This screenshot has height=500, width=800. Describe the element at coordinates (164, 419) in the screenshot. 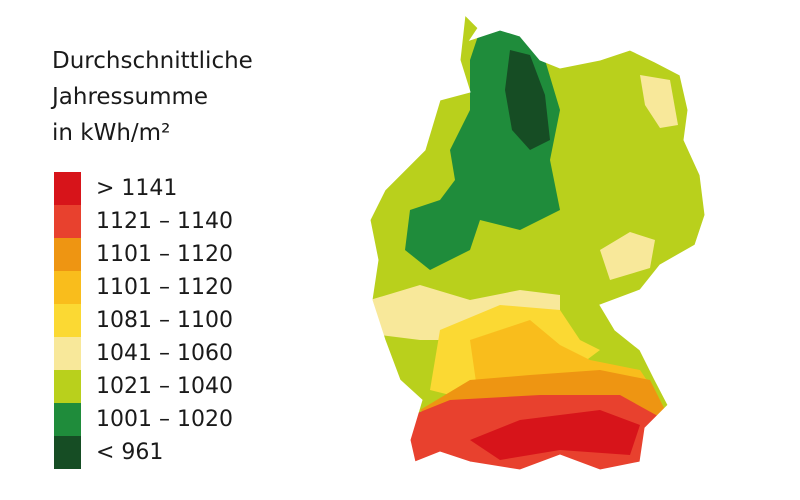

I see `legend-label: 1001 – 1020` at that location.